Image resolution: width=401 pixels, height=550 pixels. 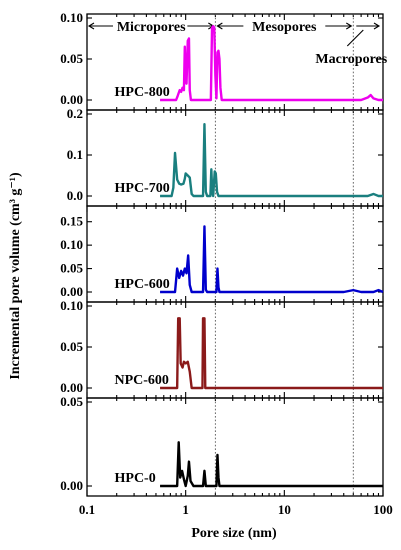 What do you see at coordinates (91, 26) in the screenshot?
I see `micropores-arrow-left-head` at bounding box center [91, 26].